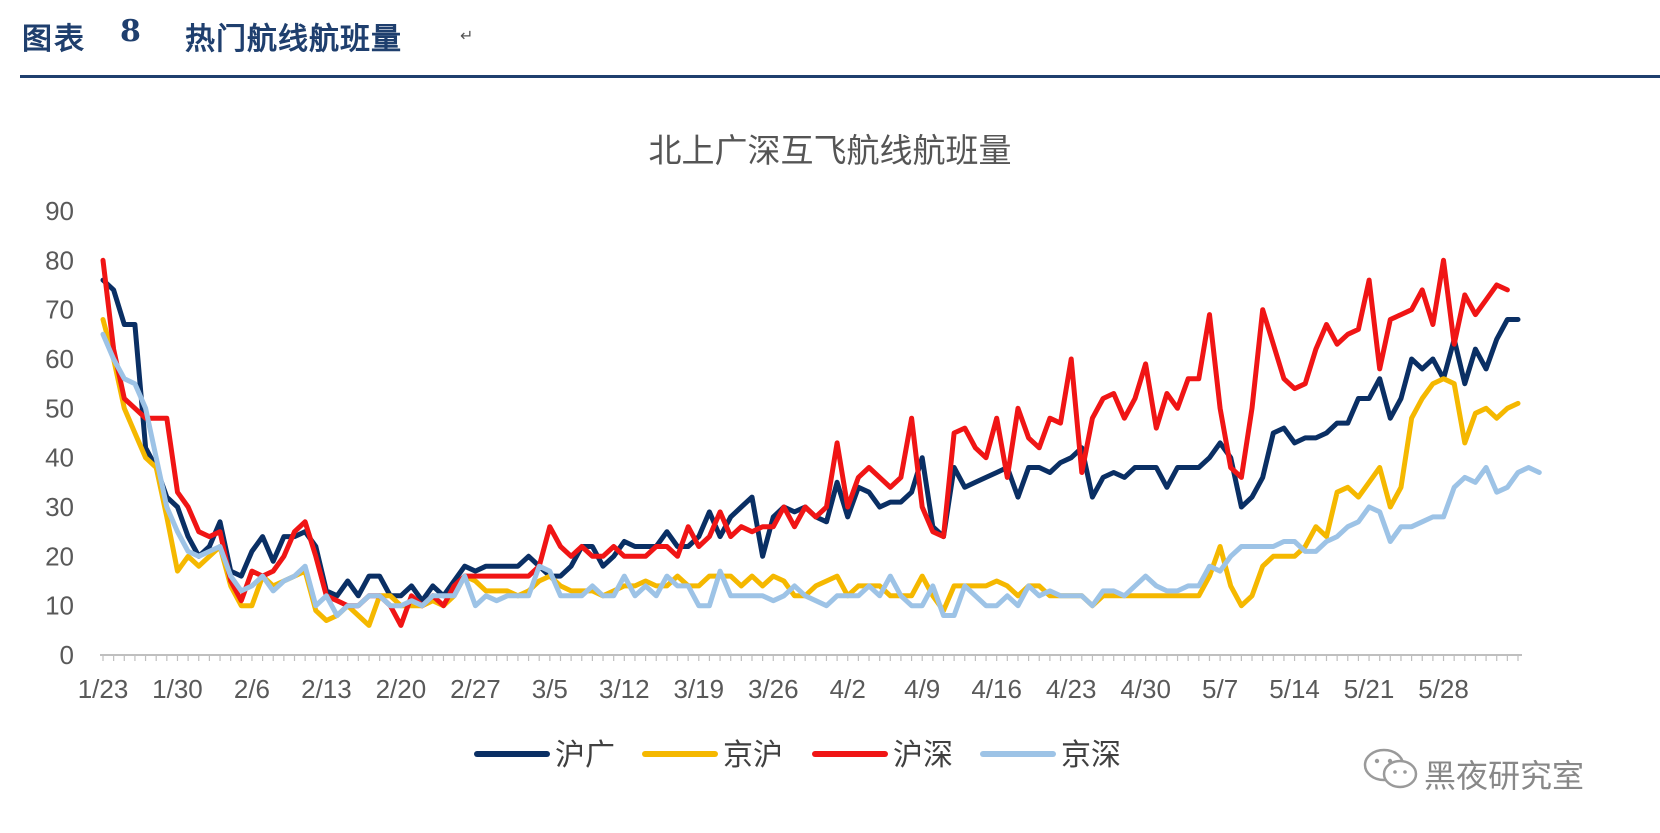 This screenshot has height=833, width=1660. I want to click on figure-header: 图表 8 热门航线航班量 ↵, so click(830, 40).